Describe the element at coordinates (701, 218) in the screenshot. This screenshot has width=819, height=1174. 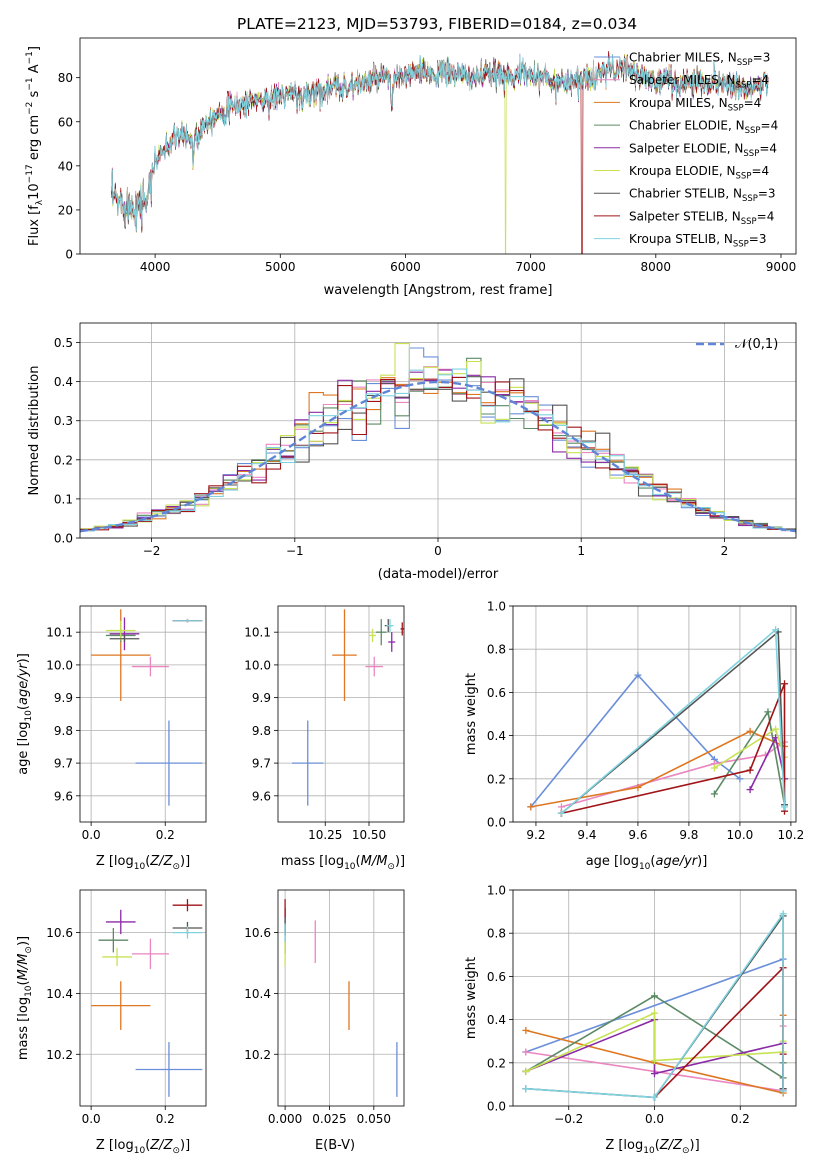
I see `legend-entry-salpeter-stelib: Salpeter STELIB, NSSP=4` at that location.